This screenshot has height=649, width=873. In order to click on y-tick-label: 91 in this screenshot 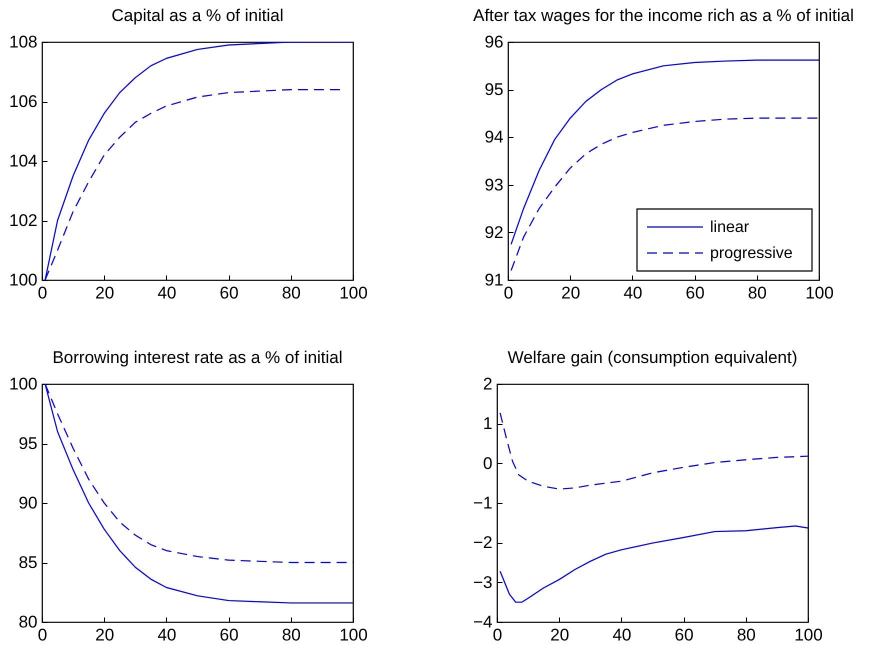, I will do `click(494, 280)`.